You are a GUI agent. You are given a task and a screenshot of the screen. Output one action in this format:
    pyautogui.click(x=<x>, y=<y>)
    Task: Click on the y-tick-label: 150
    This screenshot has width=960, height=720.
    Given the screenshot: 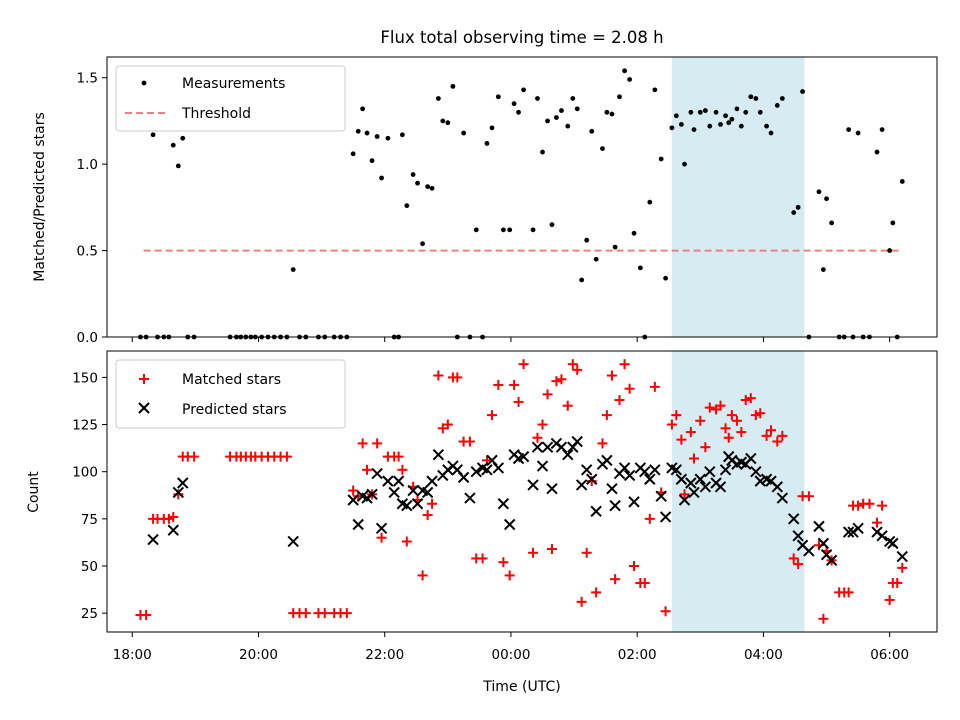 What is the action you would take?
    pyautogui.click(x=85, y=378)
    